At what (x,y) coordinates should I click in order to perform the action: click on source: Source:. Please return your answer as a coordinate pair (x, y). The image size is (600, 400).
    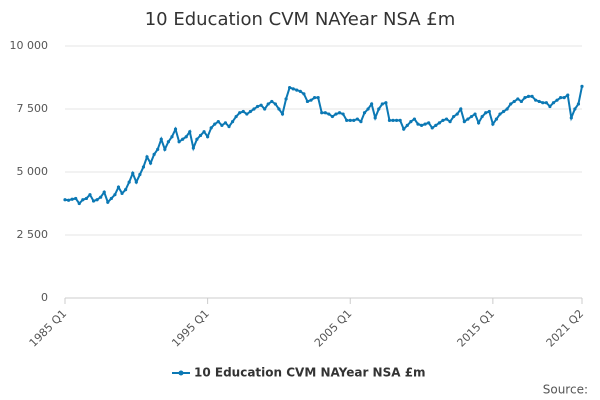
    Looking at the image, I should click on (565, 390).